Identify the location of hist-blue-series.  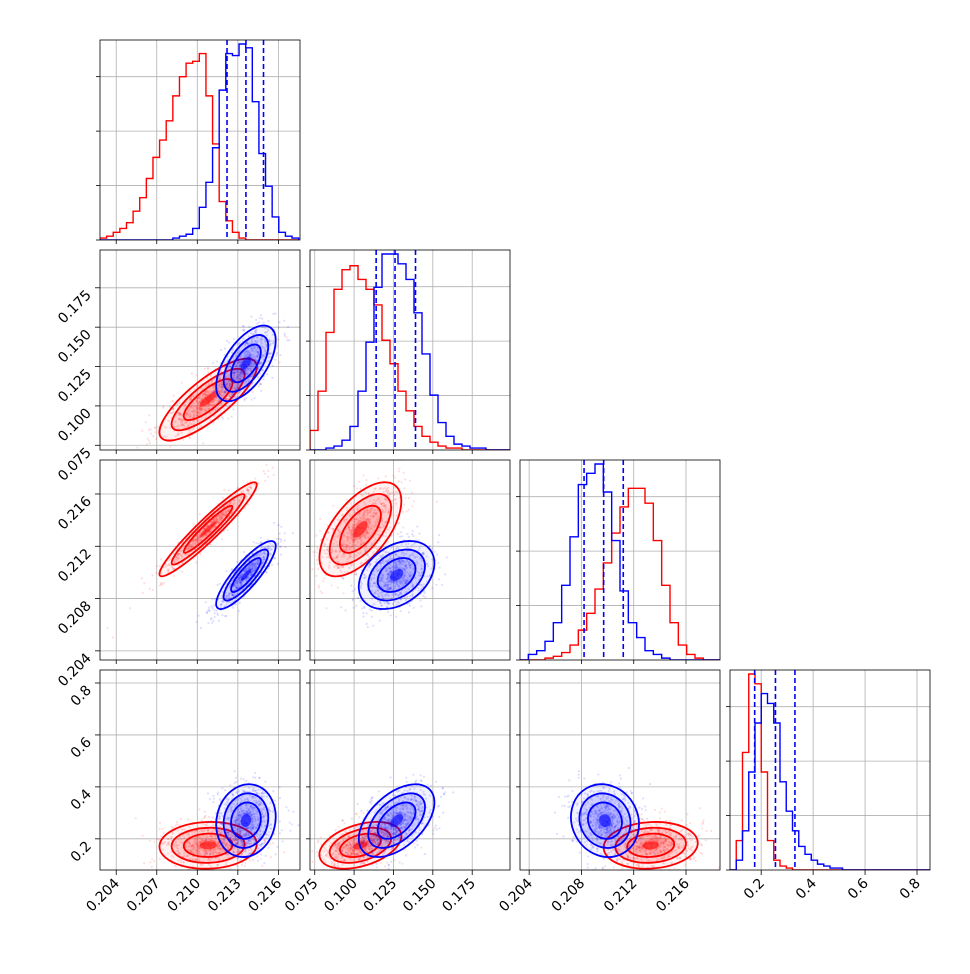
(199, 142).